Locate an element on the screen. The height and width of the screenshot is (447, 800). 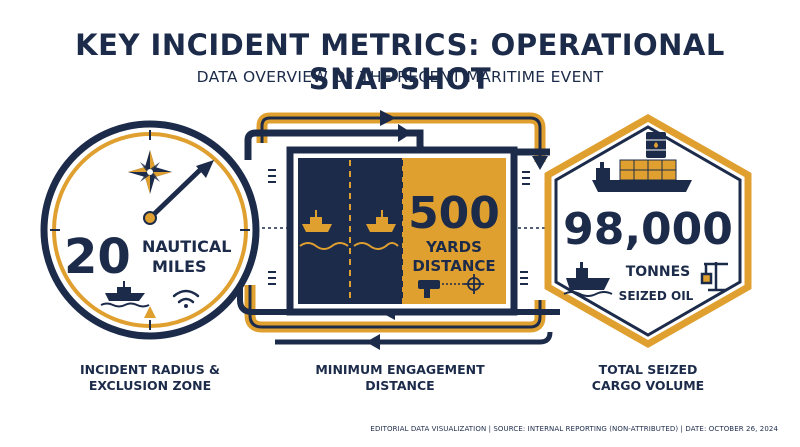
compass-icon is located at coordinates (150, 172).